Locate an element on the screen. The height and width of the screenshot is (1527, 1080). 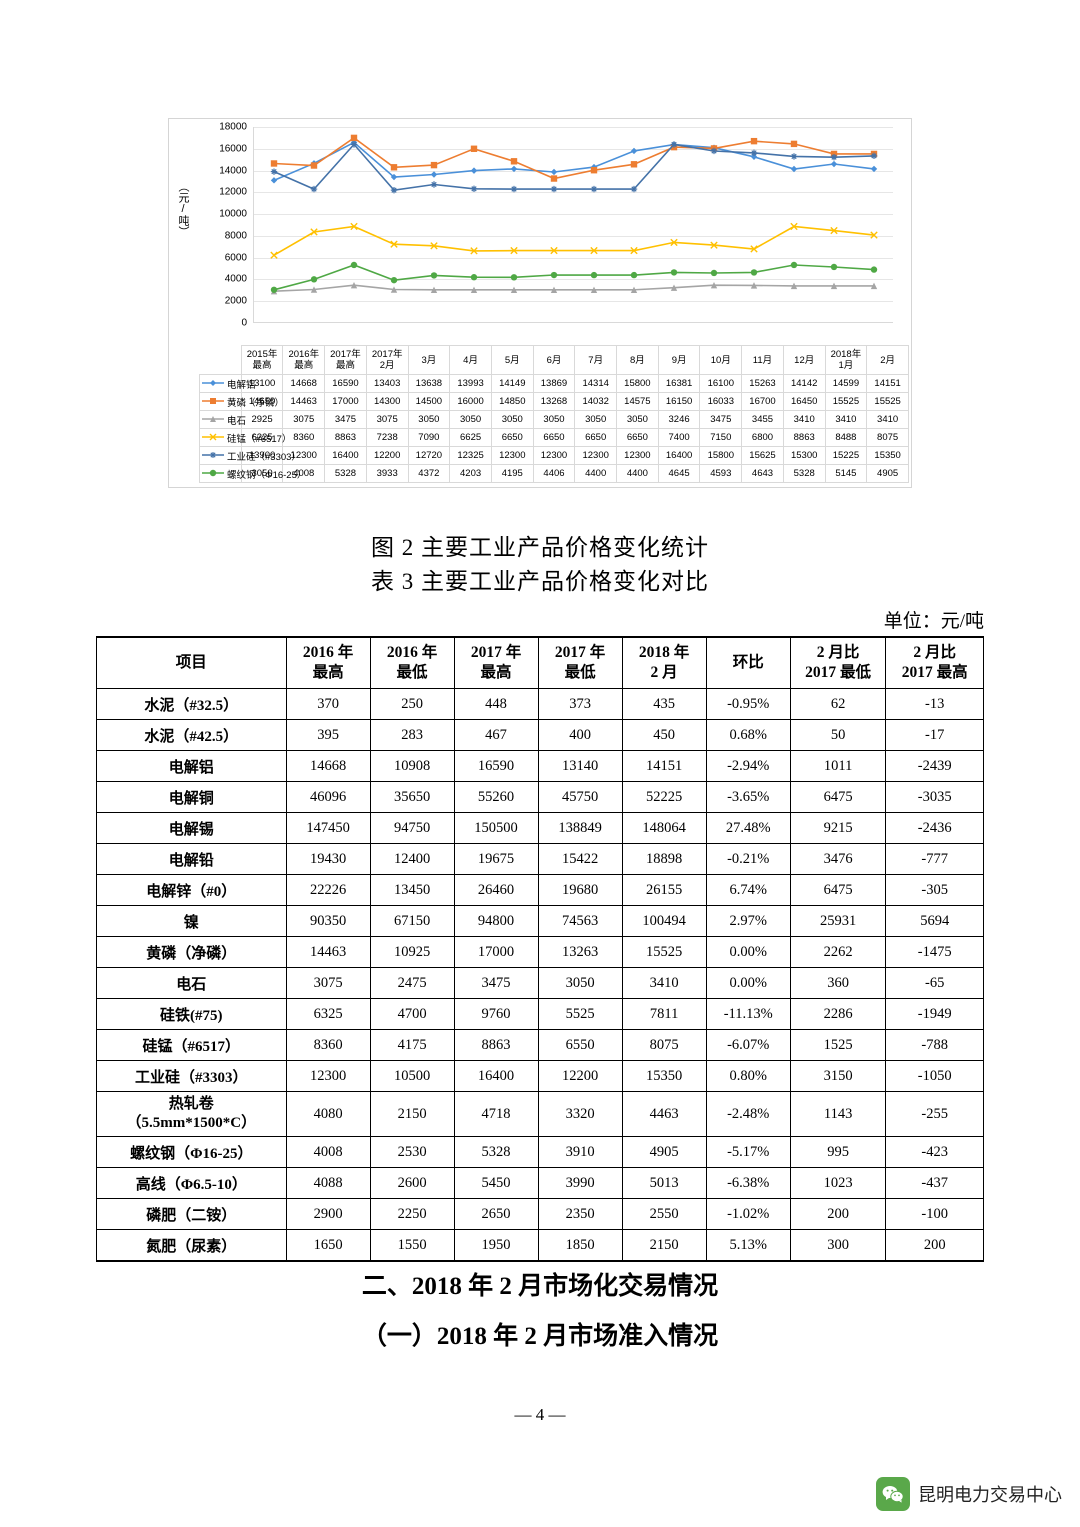
table-row-label: 水泥（#42.5） is located at coordinates (191, 735).